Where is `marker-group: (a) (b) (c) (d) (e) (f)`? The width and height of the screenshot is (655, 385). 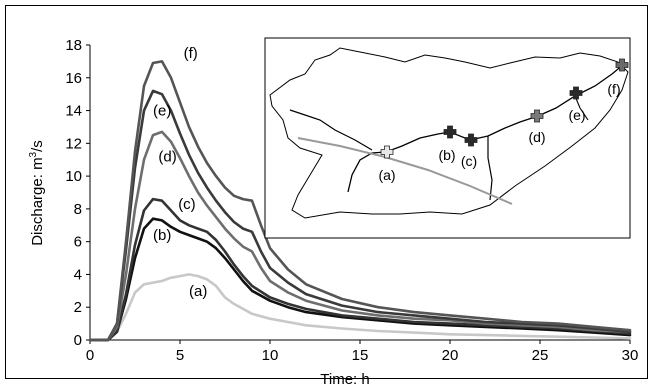 marker-group: (a) (b) (c) (d) (e) (f) is located at coordinates (503, 120).